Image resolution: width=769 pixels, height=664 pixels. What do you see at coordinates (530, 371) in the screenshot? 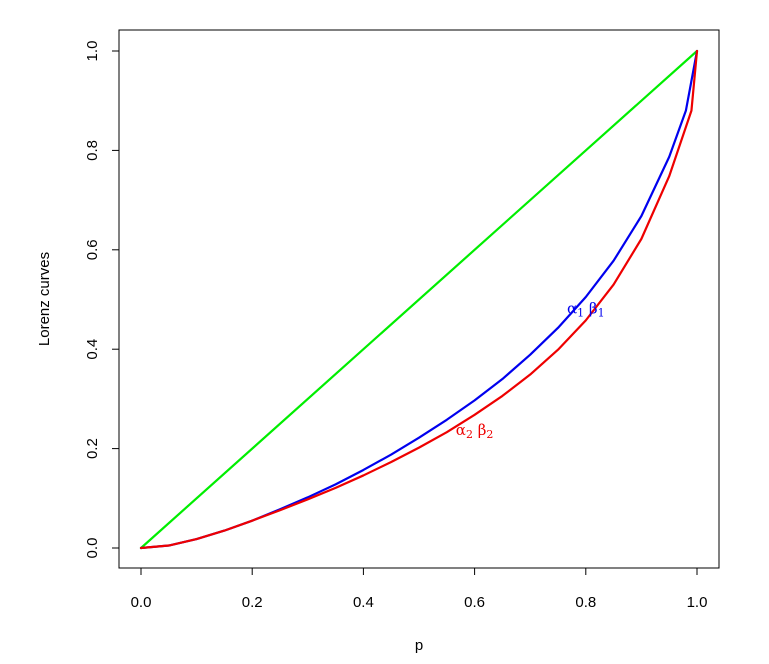
I see `annotation-layer: α1 β1 α2 β2` at bounding box center [530, 371].